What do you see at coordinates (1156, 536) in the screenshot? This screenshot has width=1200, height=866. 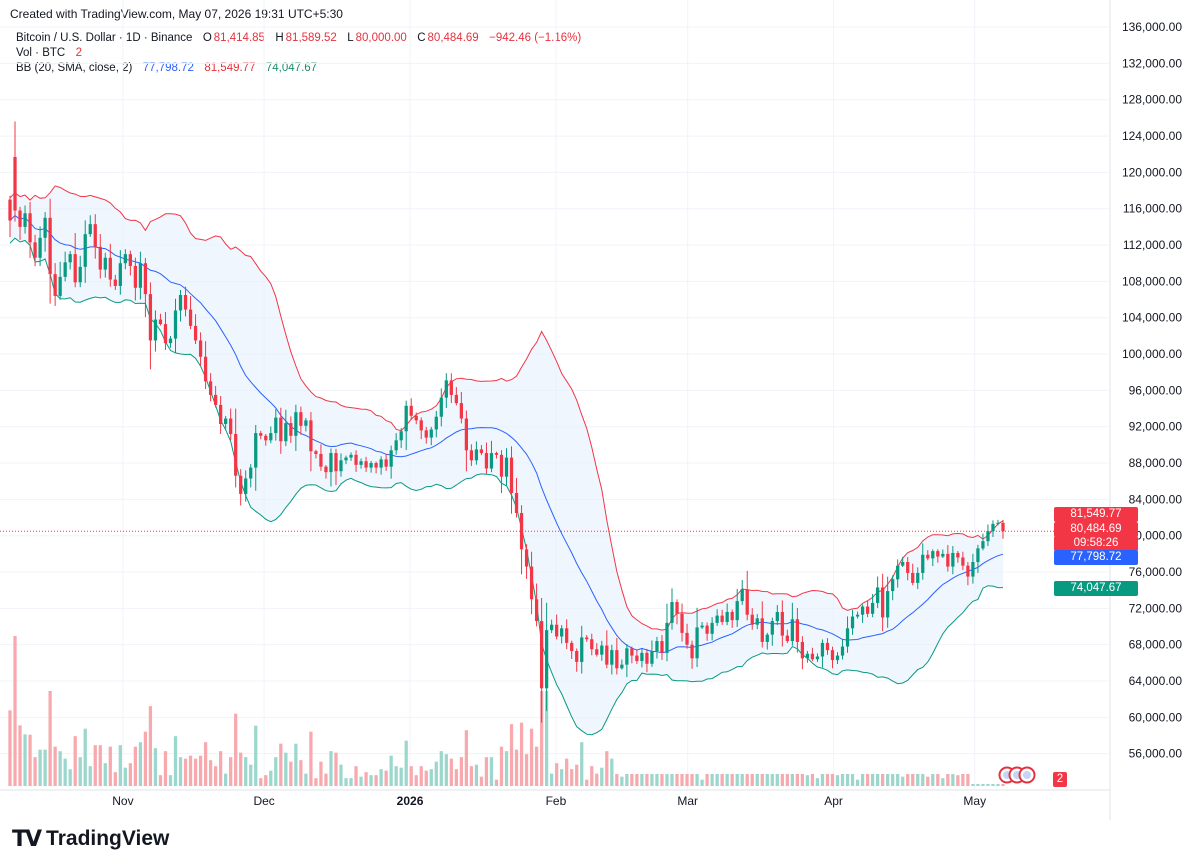 I see `price-tick-label: 80,000.00` at bounding box center [1156, 536].